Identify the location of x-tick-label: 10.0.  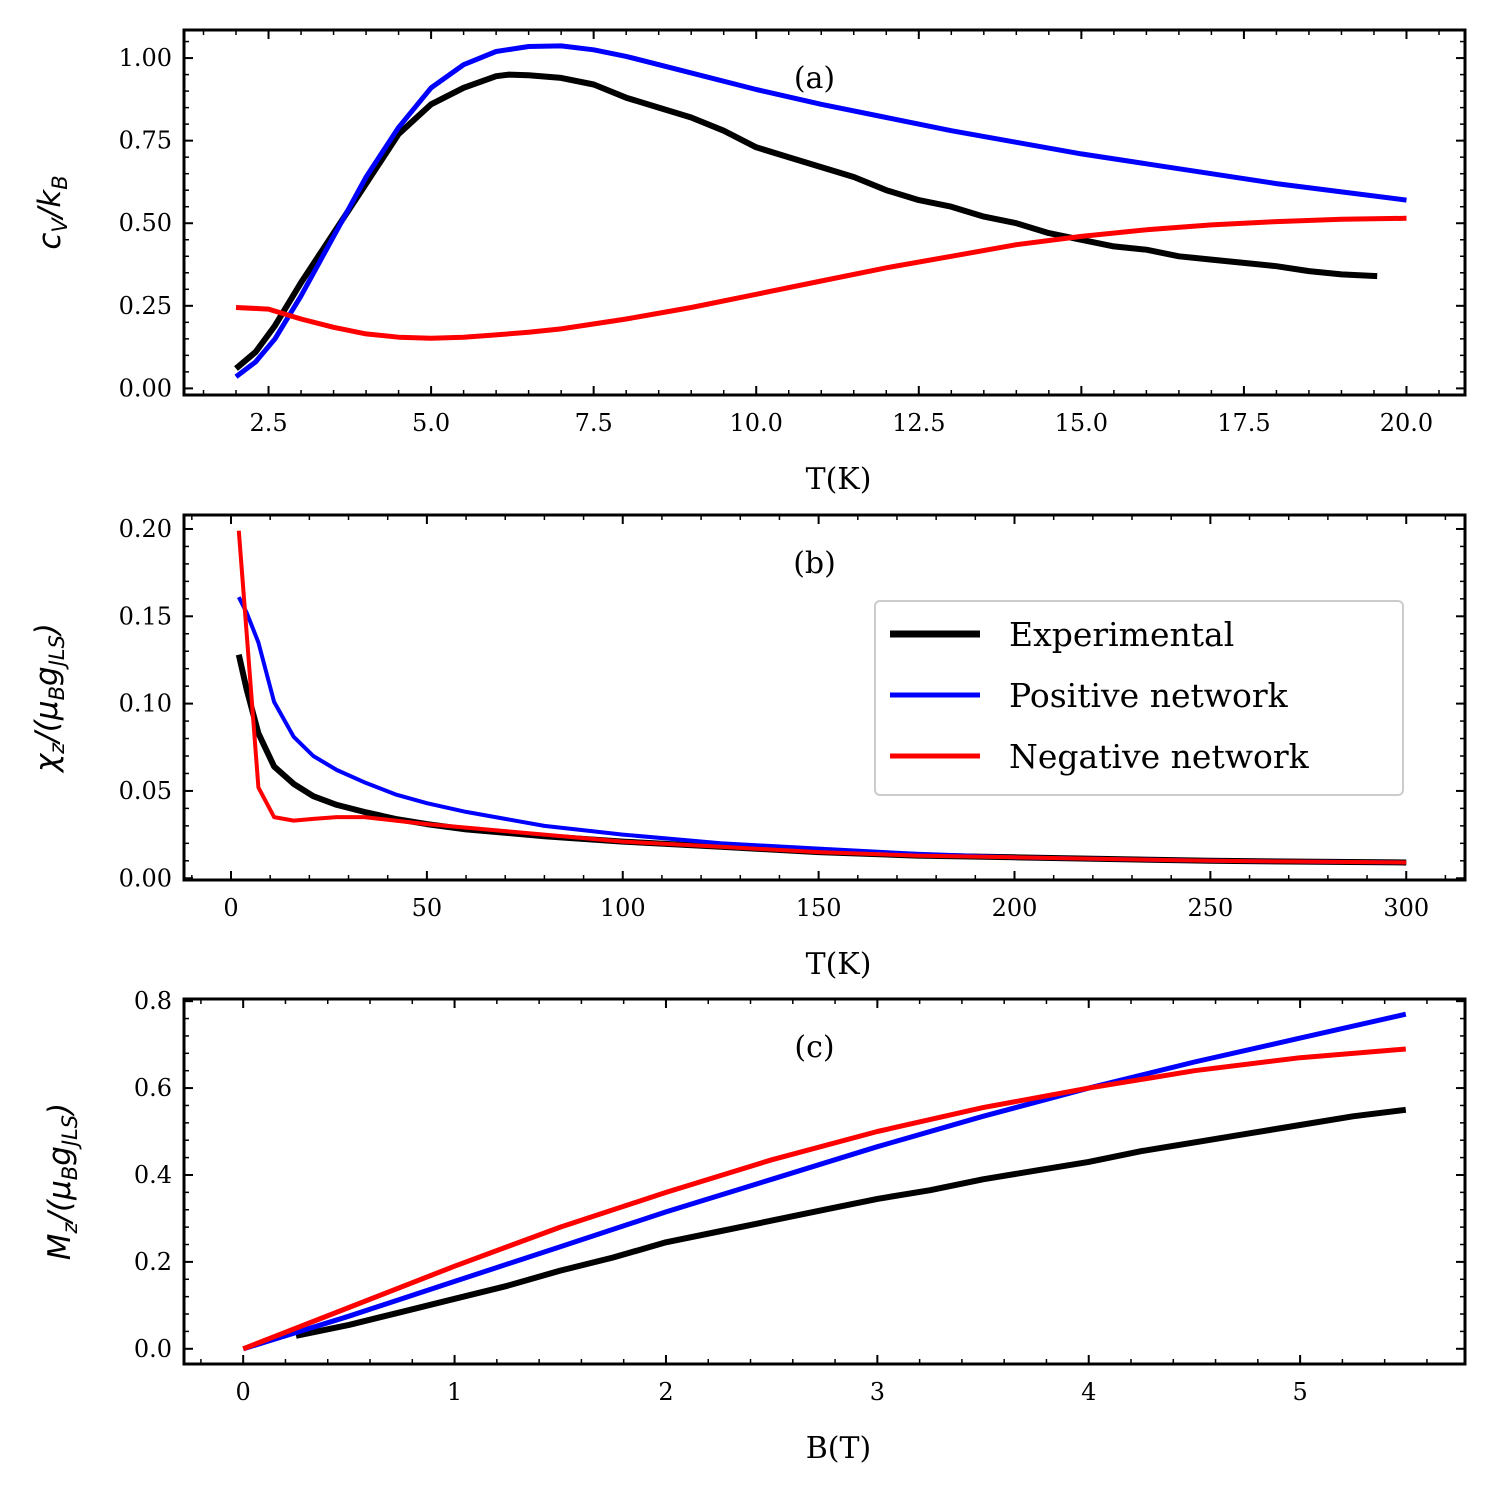
(756, 423).